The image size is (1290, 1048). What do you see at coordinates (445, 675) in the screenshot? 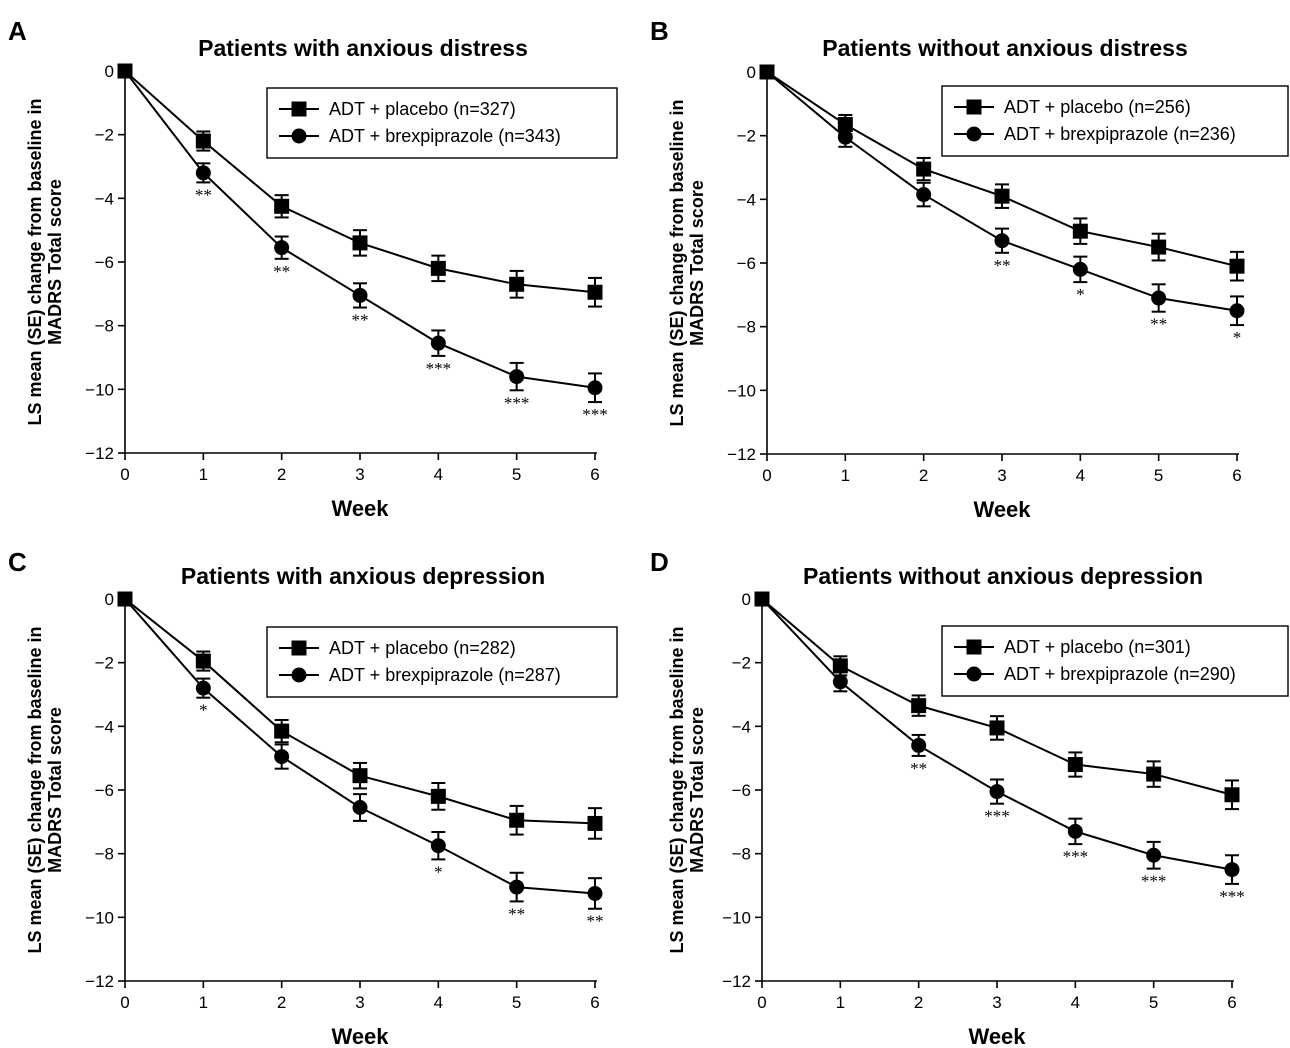
I see `legend-label: ADT + brexpiprazole (n=287)` at bounding box center [445, 675].